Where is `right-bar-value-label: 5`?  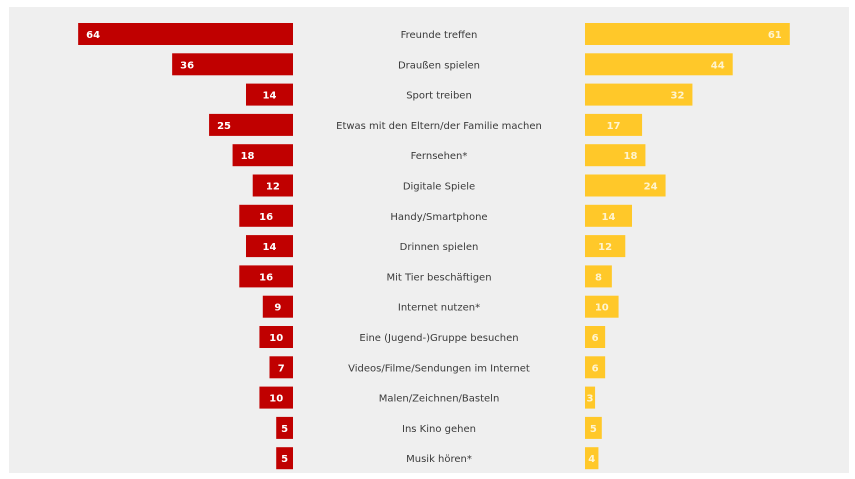
right-bar-value-label: 5 is located at coordinates (593, 429).